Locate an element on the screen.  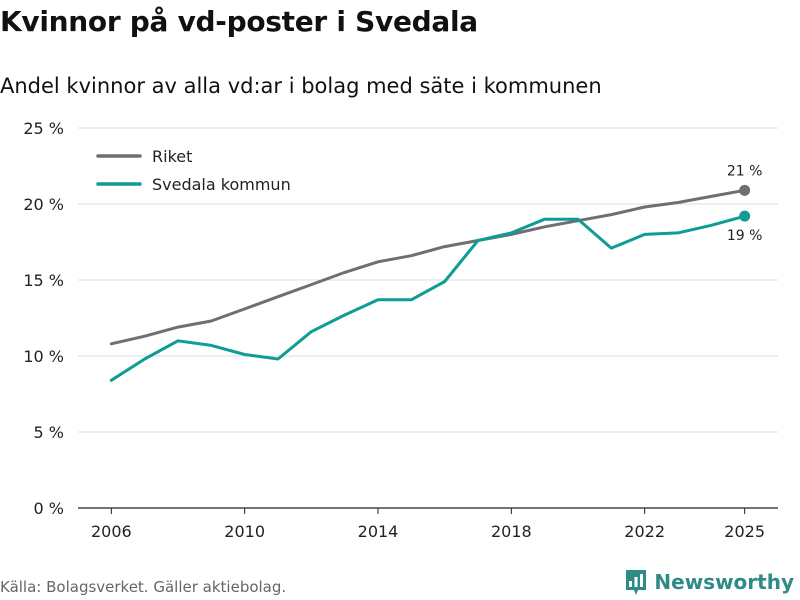
brand-logo: Newsworthy is located at coordinates (709, 582).